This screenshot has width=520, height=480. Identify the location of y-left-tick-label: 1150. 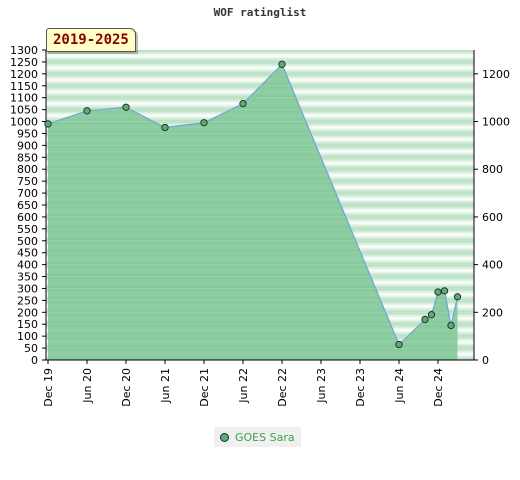
(24, 86).